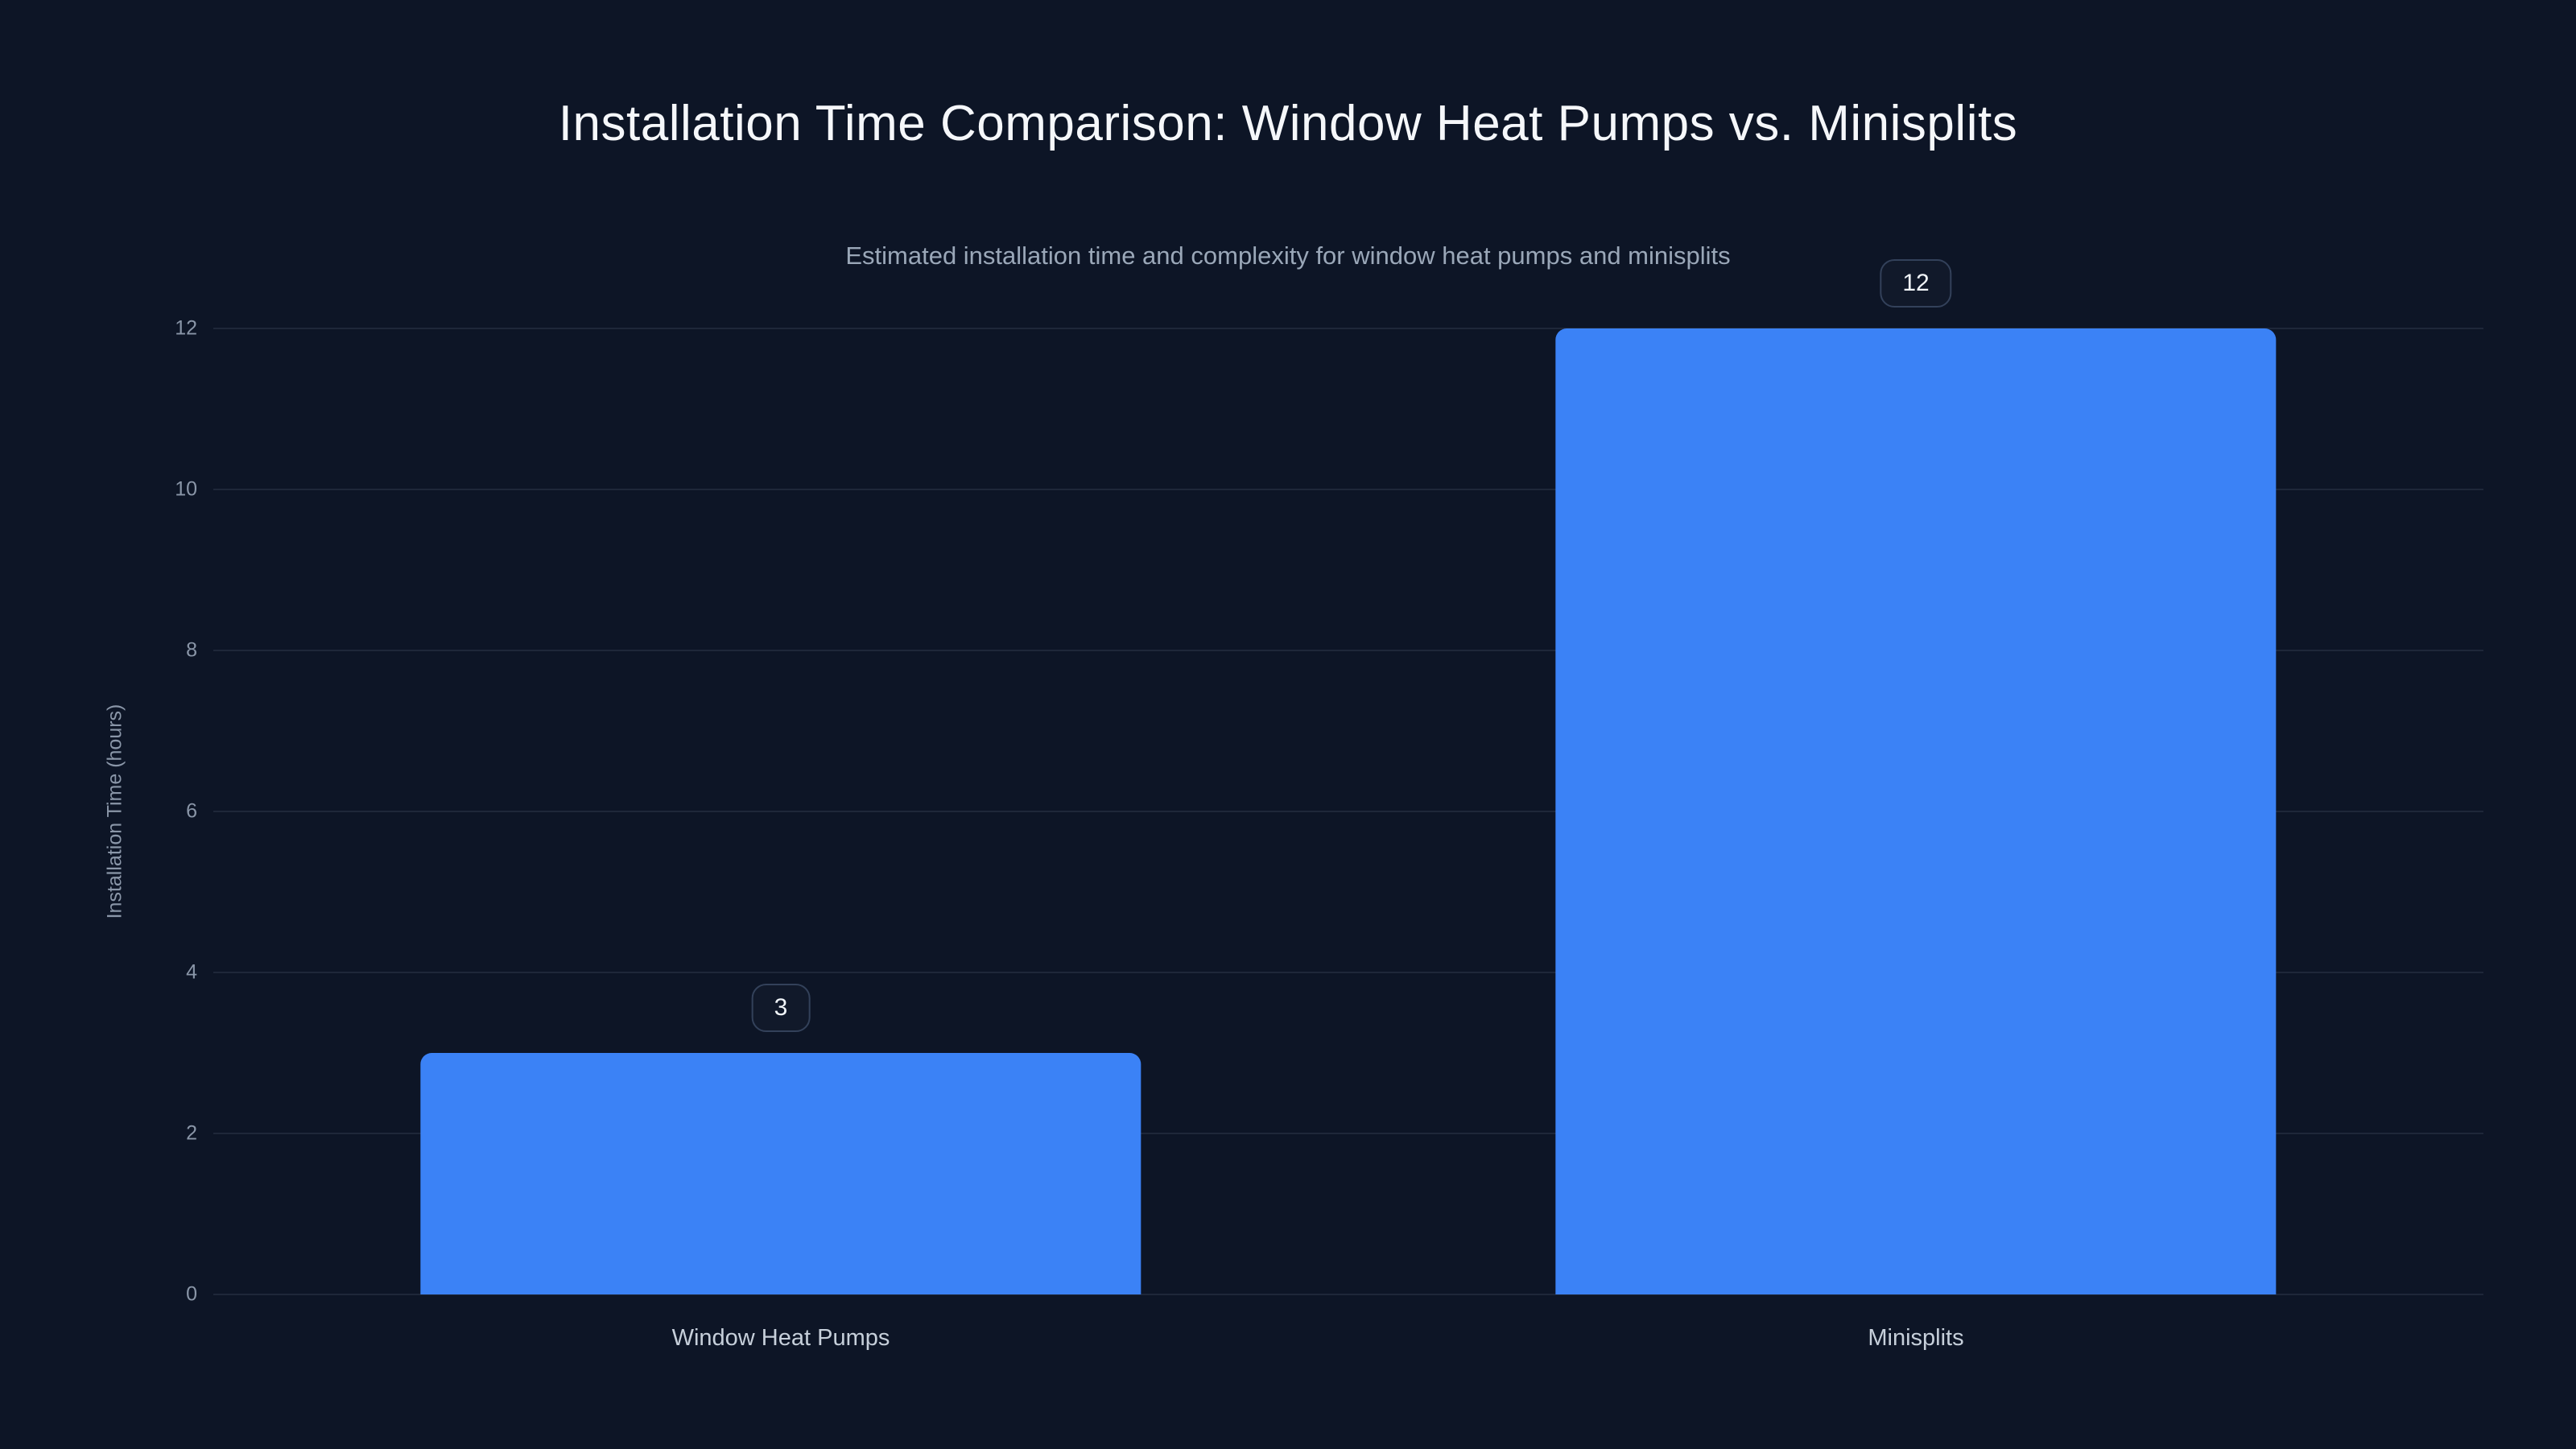  Describe the element at coordinates (186, 328) in the screenshot. I see `y-tick-label: 12` at that location.